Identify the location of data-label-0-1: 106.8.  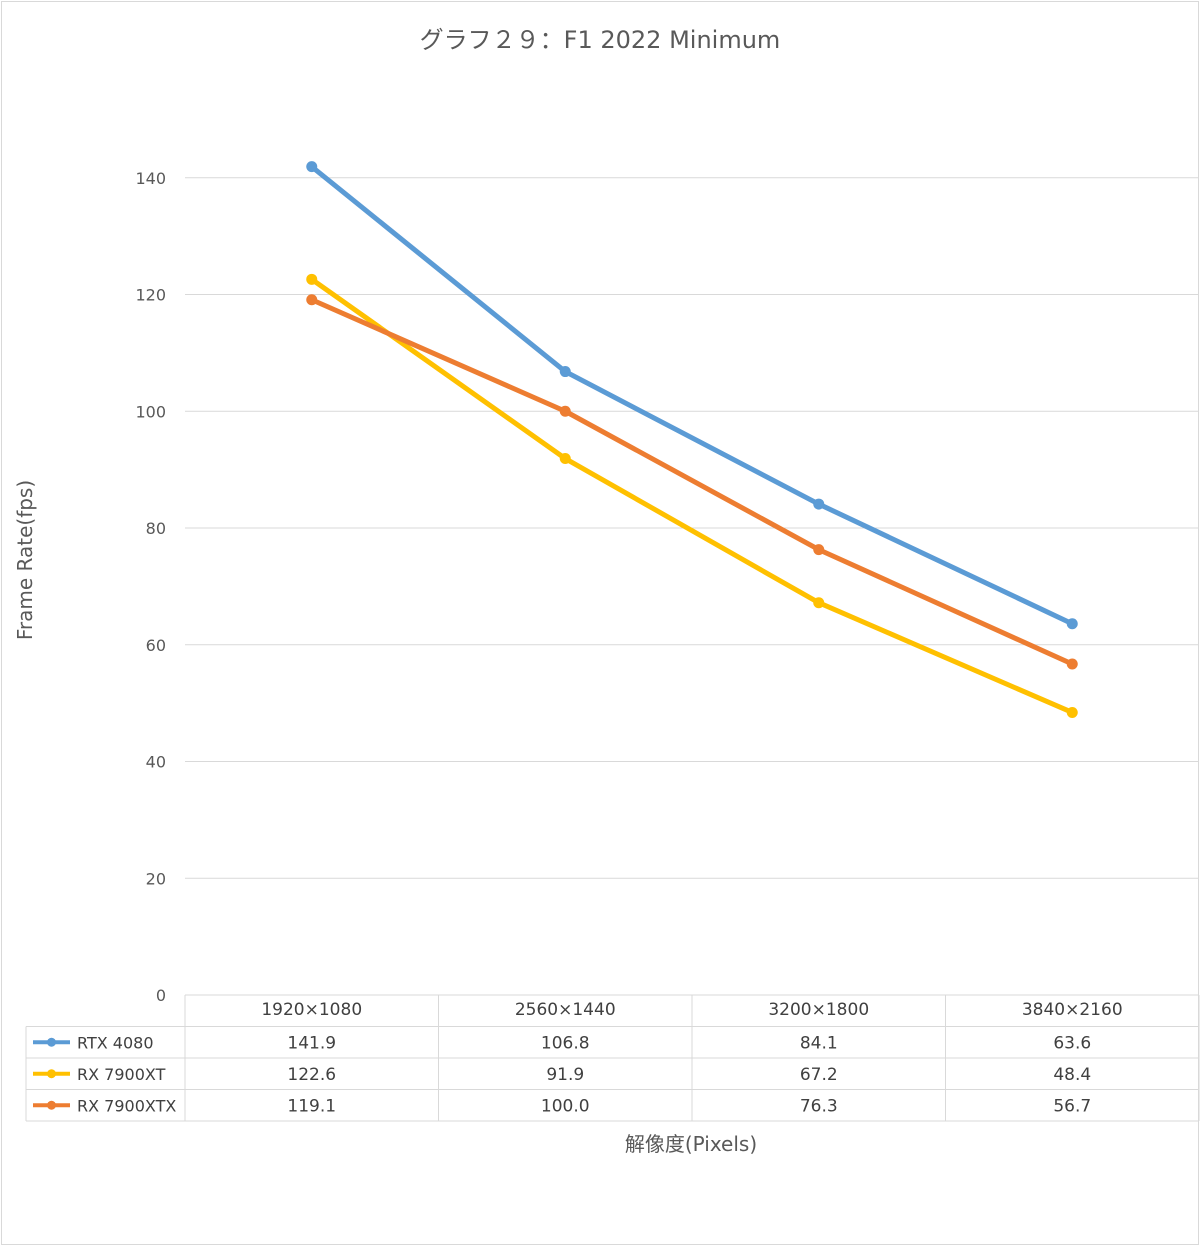
(565, 1043).